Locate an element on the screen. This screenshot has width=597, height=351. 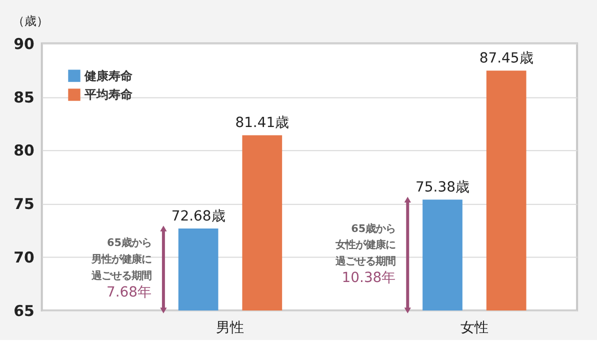
data-label: 75.38歳 is located at coordinates (443, 188).